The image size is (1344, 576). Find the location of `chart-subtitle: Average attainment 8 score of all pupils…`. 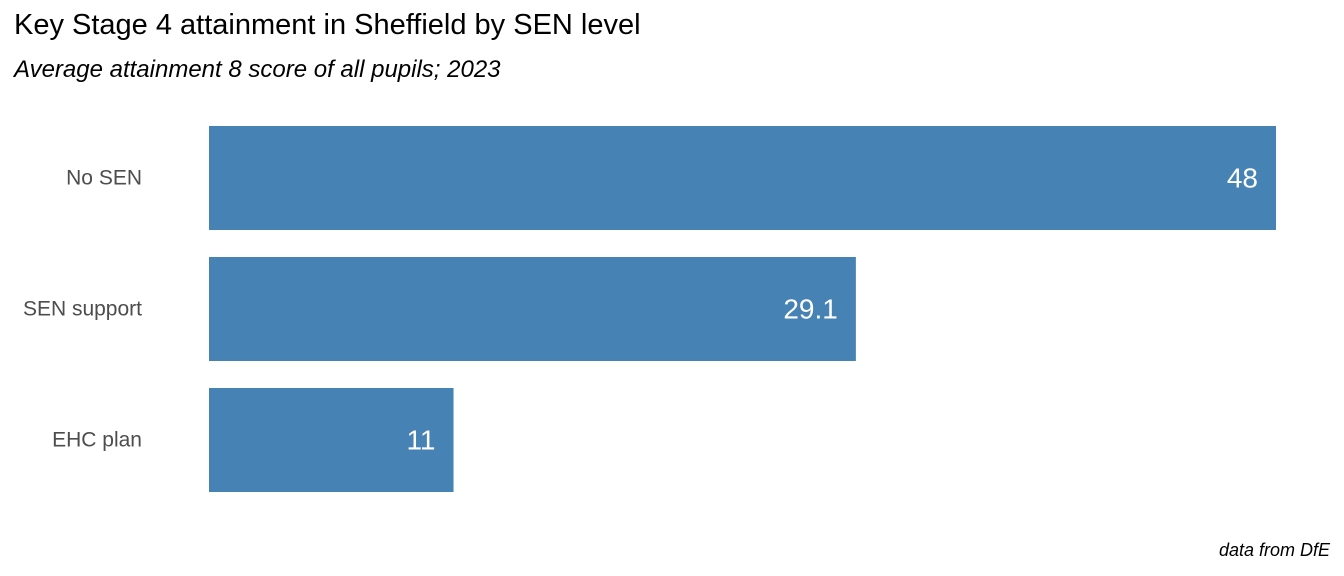

chart-subtitle: Average attainment 8 score of all pupils… is located at coordinates (257, 69).